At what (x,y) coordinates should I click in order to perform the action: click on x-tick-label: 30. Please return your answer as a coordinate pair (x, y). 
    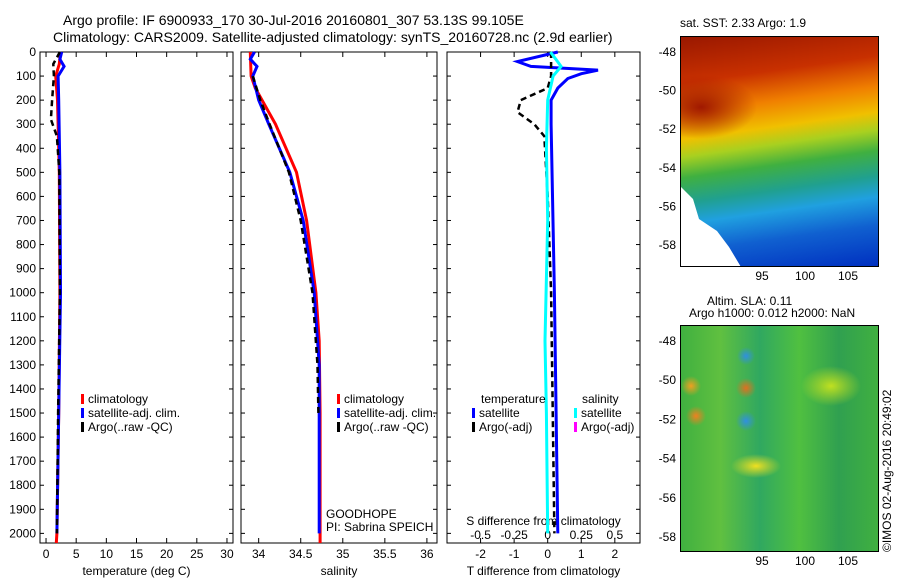
    Looking at the image, I should click on (227, 554).